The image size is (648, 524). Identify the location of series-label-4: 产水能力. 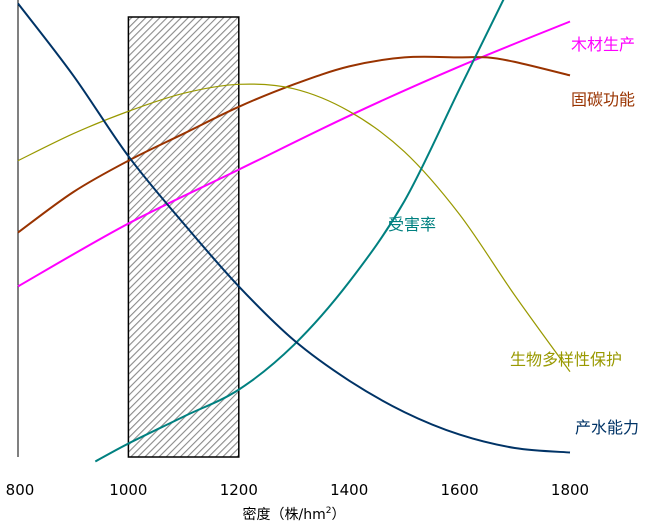
(607, 427).